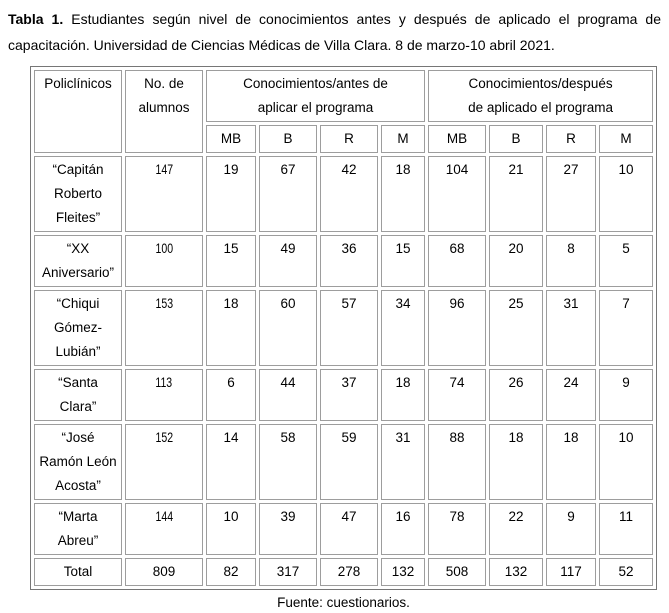 The image size is (669, 613). I want to click on policlinico-name-cell: “Capitán Roberto Fleites”, so click(78, 194).